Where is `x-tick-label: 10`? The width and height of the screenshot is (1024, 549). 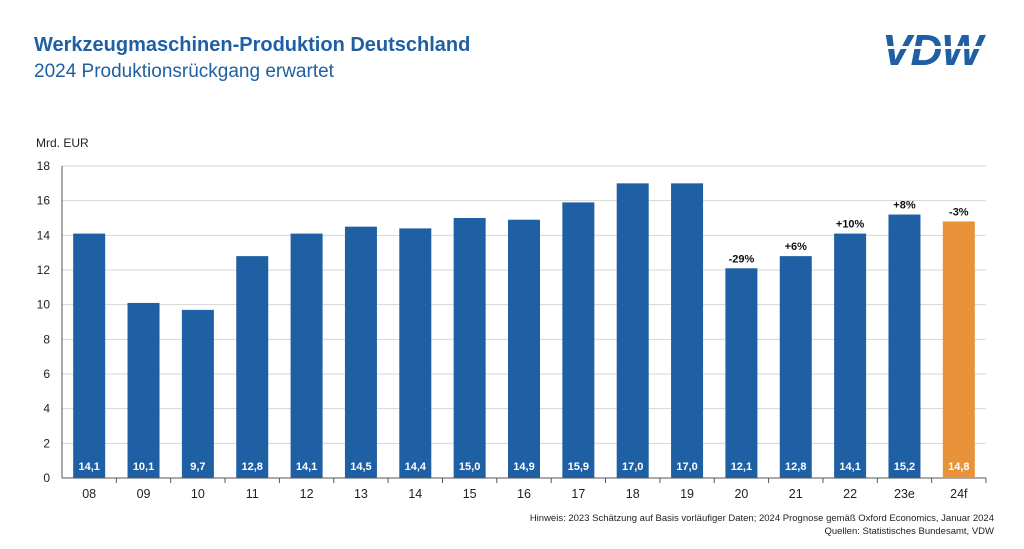
x-tick-label: 10 is located at coordinates (198, 494).